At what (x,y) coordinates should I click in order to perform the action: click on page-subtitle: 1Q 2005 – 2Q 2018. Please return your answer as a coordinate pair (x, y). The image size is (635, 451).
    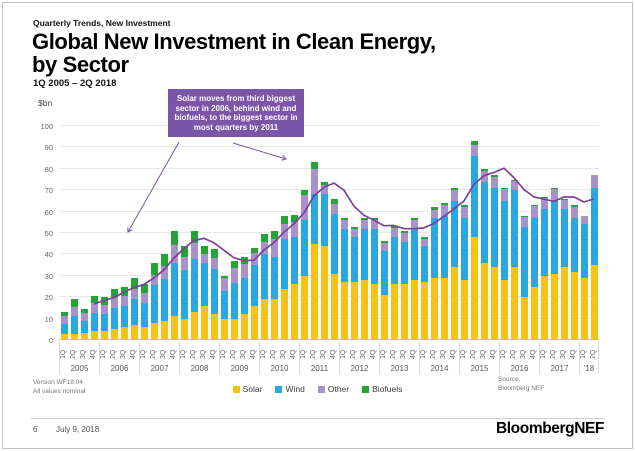
    Looking at the image, I should click on (75, 83).